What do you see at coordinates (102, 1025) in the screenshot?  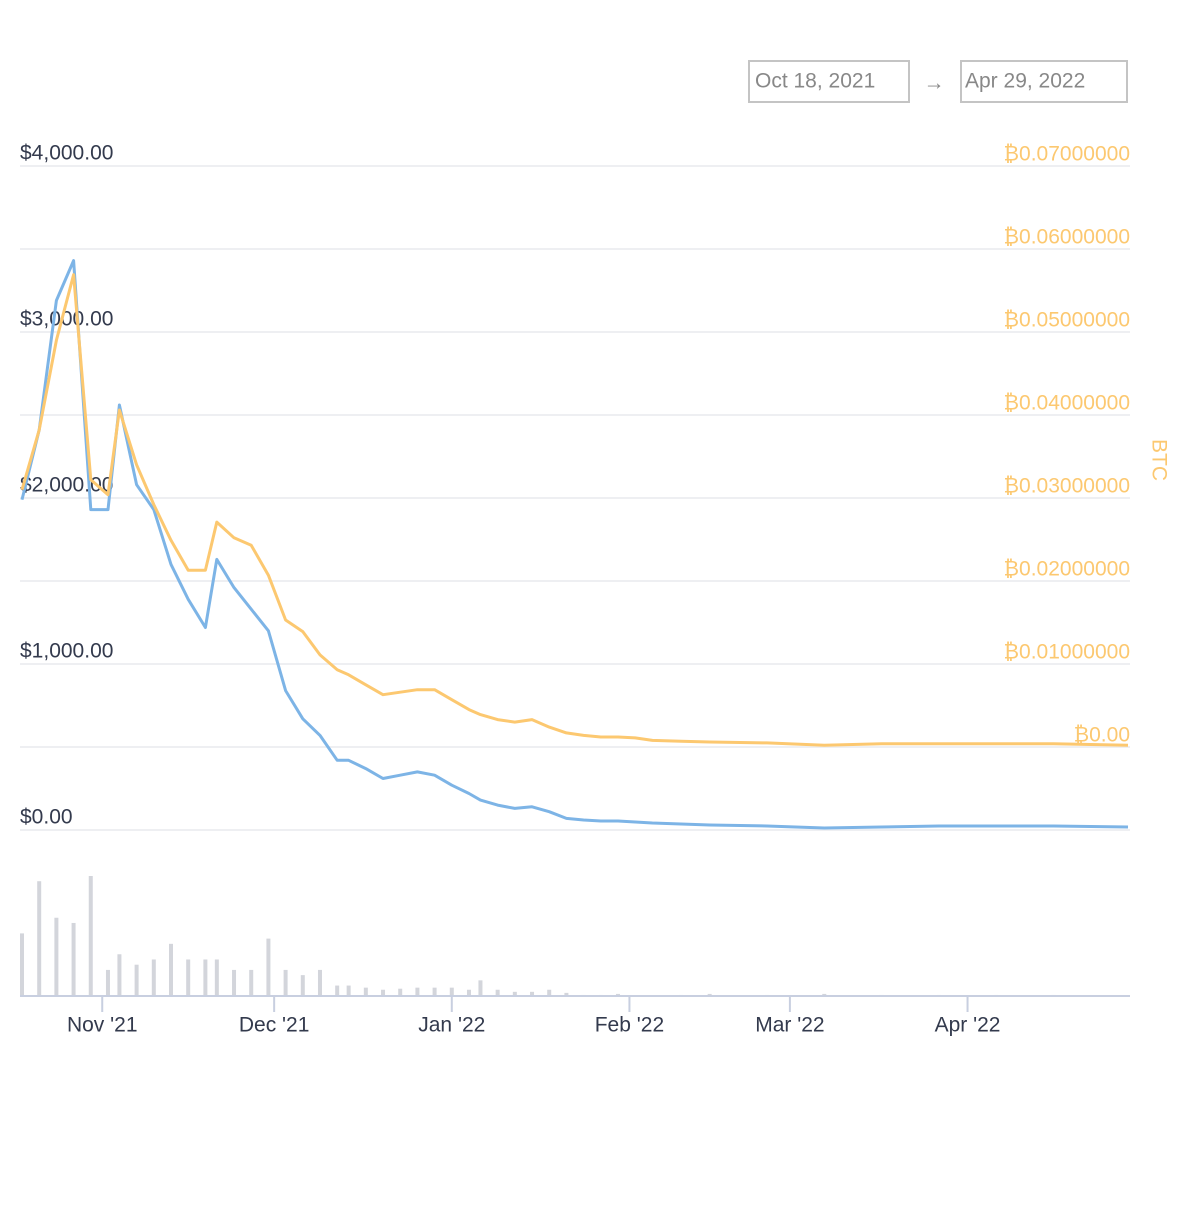 I see `x-tick-label: Nov '21` at bounding box center [102, 1025].